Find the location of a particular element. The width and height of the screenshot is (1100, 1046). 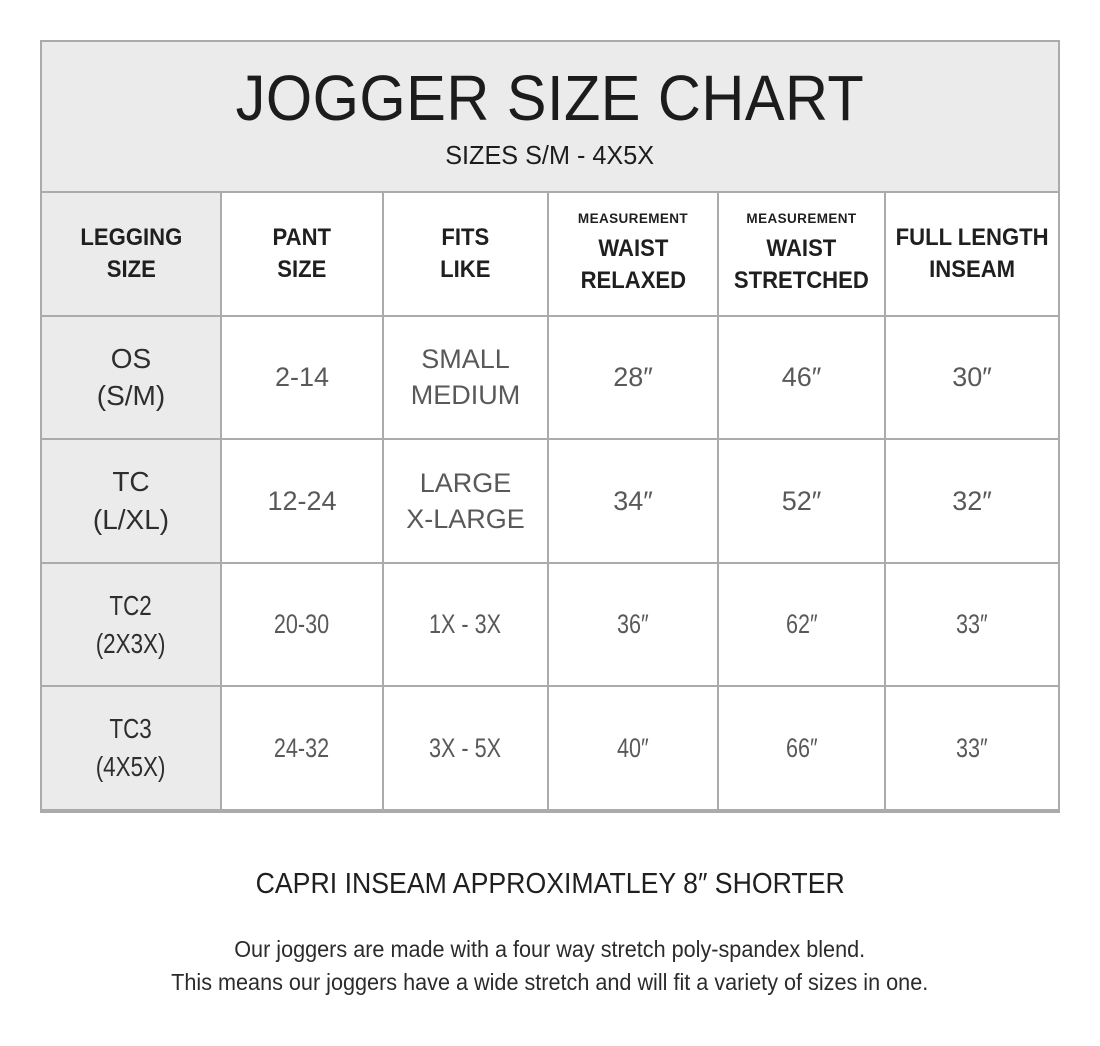

capri-note: CAPRI INSEAM APPROXIMATLEY 8″ SHORTER is located at coordinates (550, 884).